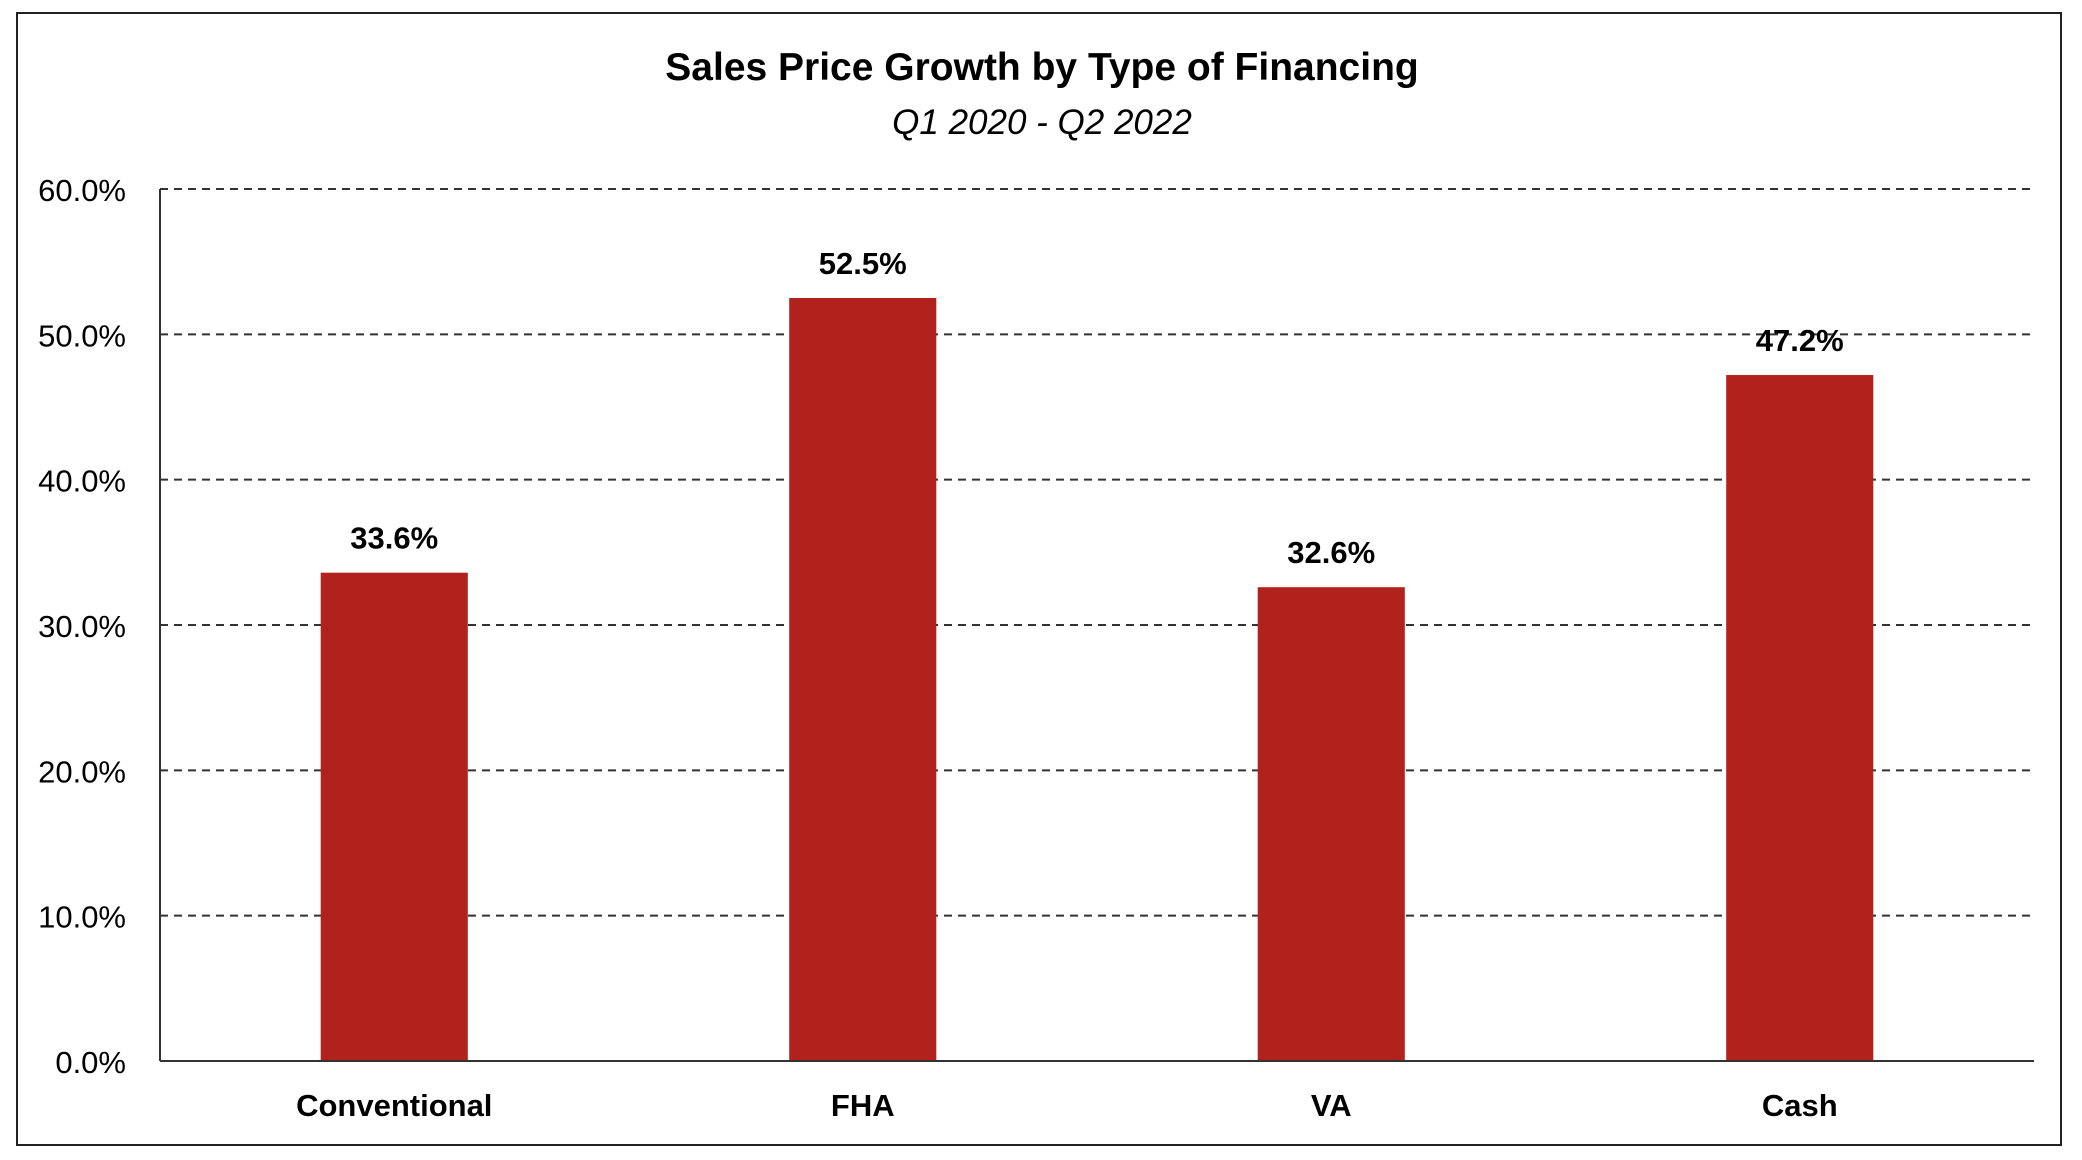  What do you see at coordinates (1042, 122) in the screenshot?
I see `chart-subtitle: Q1 2020 - Q2 2022` at bounding box center [1042, 122].